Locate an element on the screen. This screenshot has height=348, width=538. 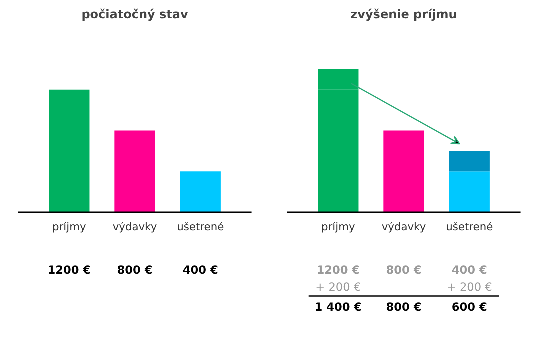
text: 600 € is located at coordinates (470, 307).